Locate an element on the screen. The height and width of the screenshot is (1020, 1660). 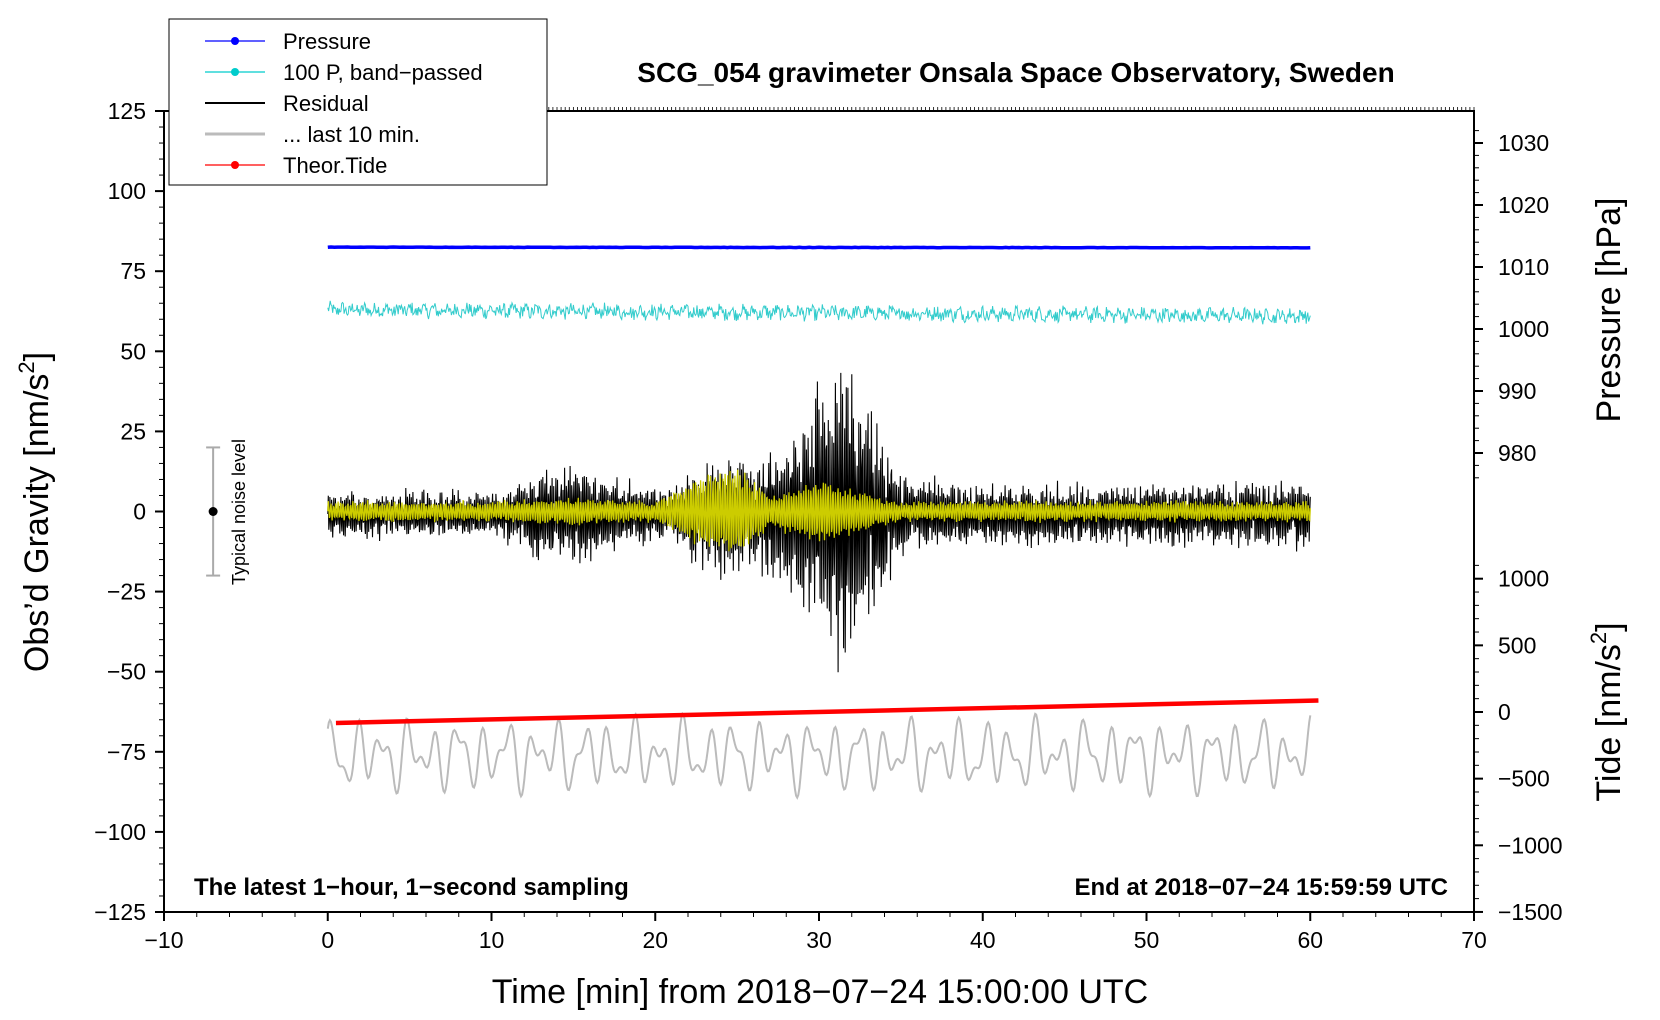
y-tick-label: −100 is located at coordinates (120, 832).